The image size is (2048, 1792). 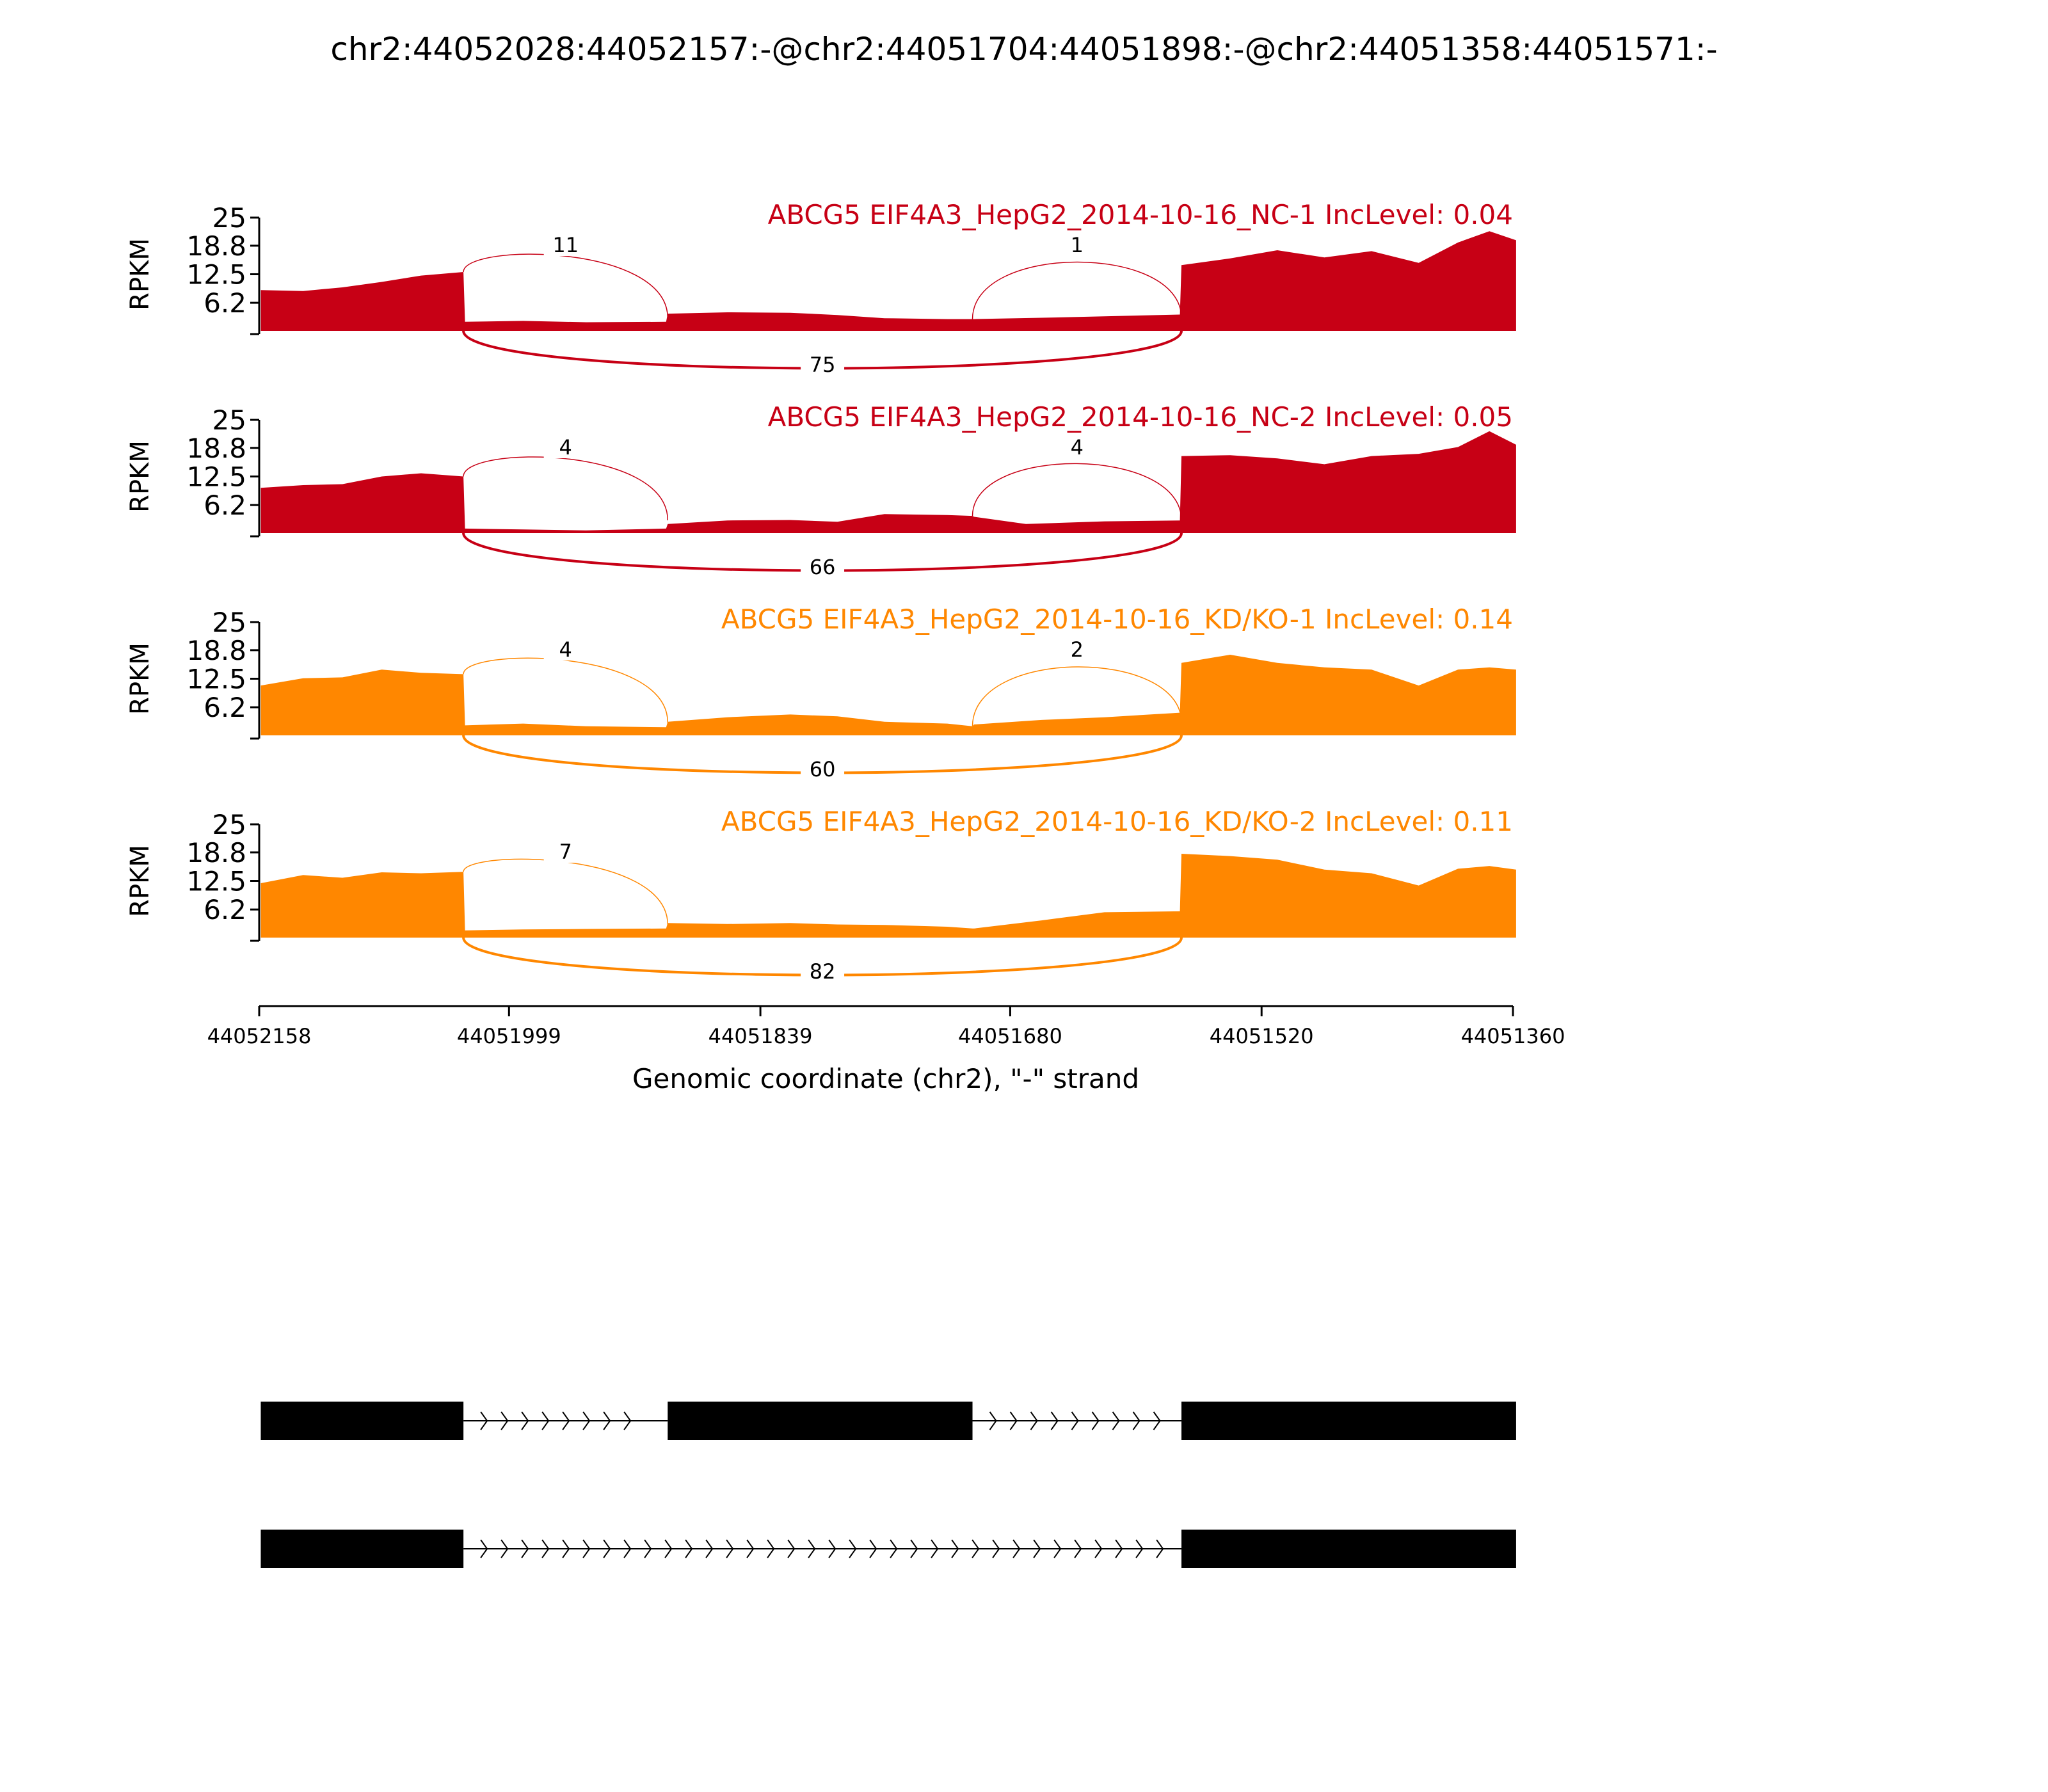 What do you see at coordinates (509, 1036) in the screenshot?
I see `x-tick-label: 44051999` at bounding box center [509, 1036].